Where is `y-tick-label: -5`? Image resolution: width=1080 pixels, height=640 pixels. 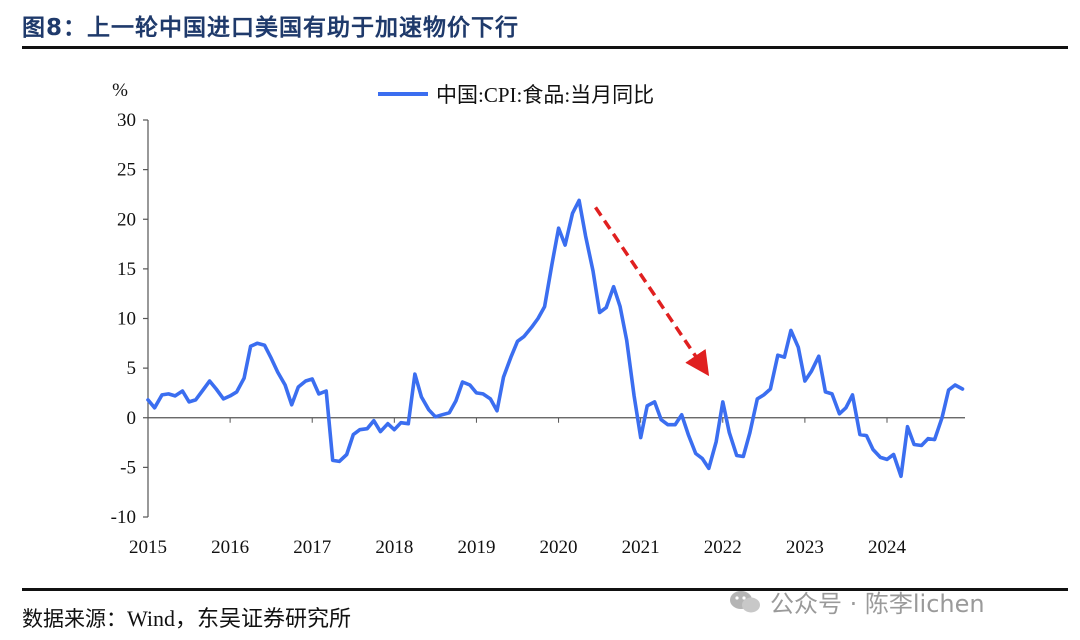
y-tick-label: -5 is located at coordinates (128, 467).